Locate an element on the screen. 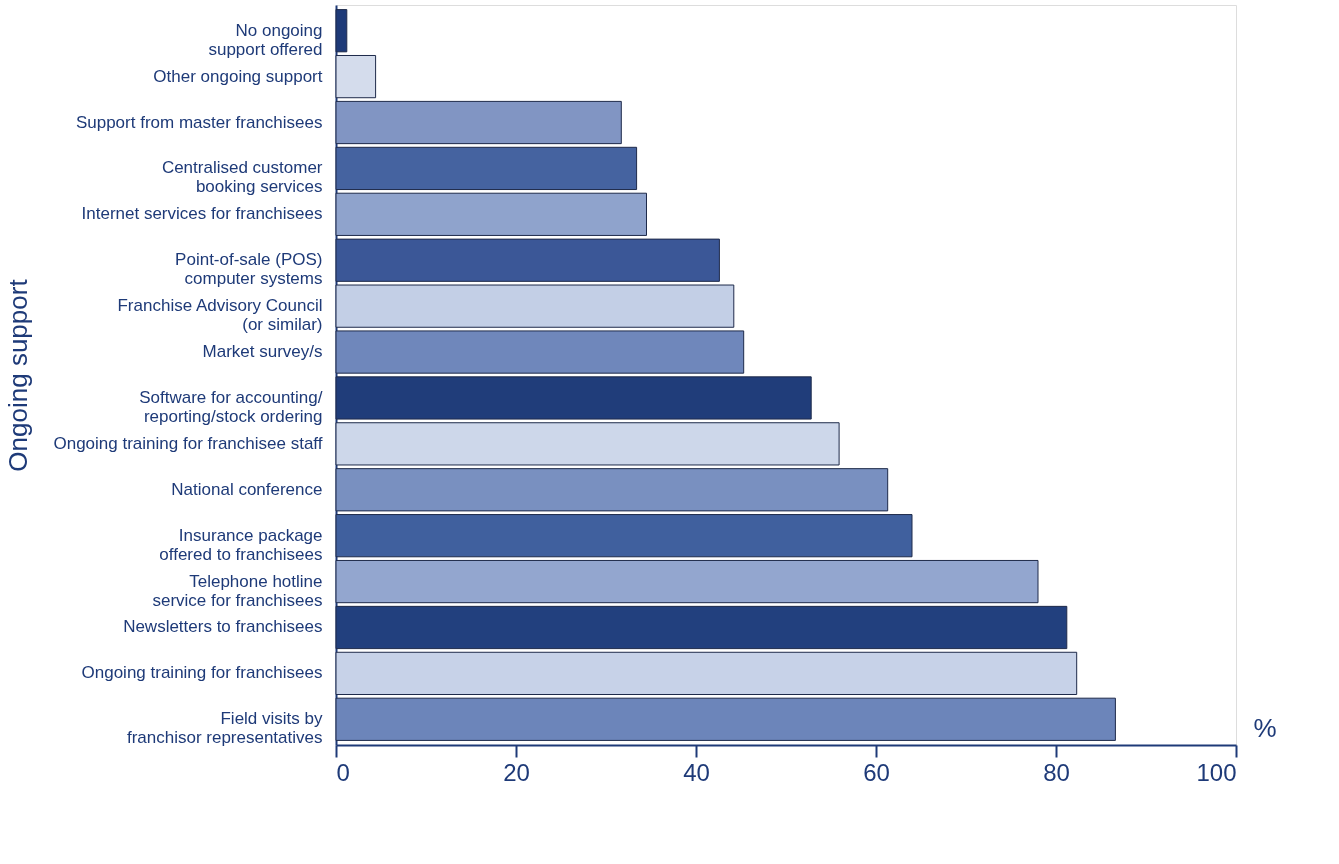 Image resolution: width=1339 pixels, height=864 pixels. y-tick-label: Insurance package offered to franchisees is located at coordinates (241, 544).